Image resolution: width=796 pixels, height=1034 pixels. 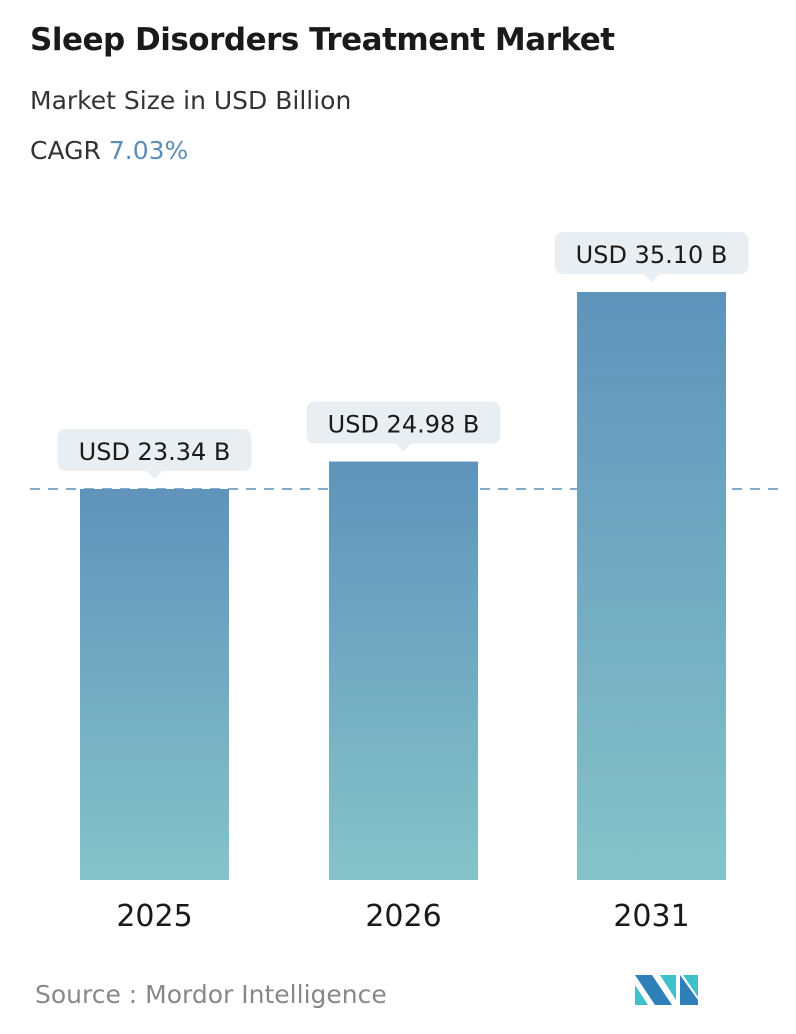 I want to click on cagr: CAGR 7.03%, so click(x=109, y=150).